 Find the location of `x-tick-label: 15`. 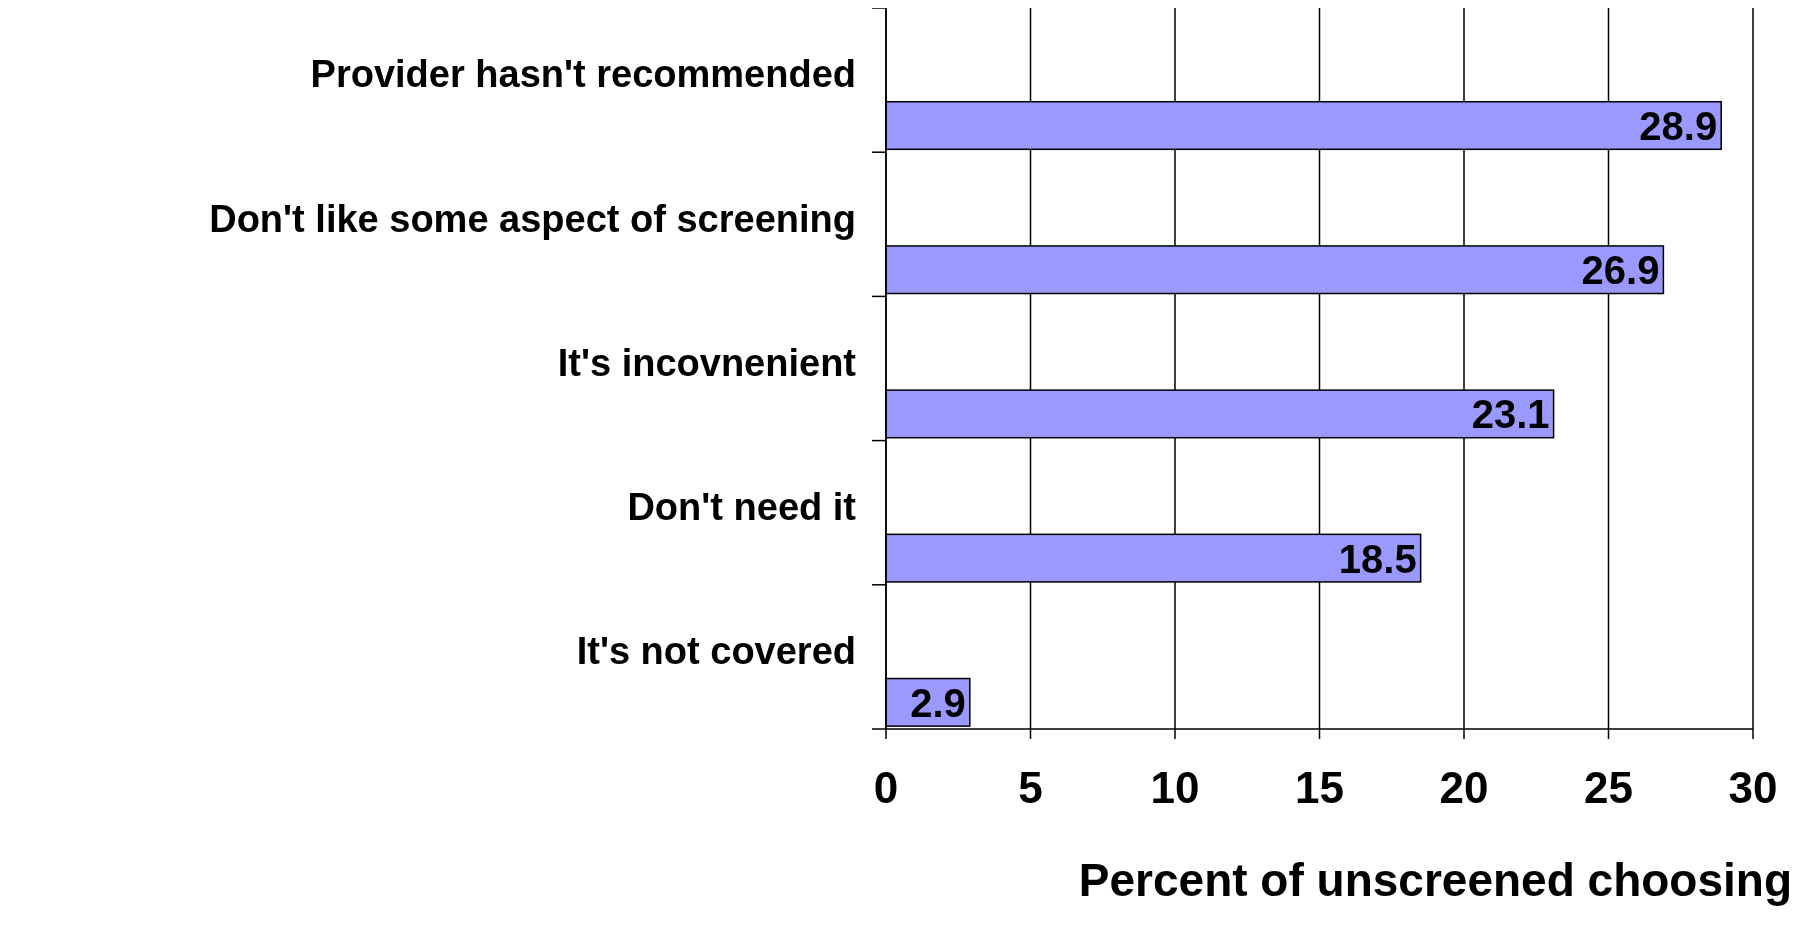

x-tick-label: 15 is located at coordinates (1319, 787).